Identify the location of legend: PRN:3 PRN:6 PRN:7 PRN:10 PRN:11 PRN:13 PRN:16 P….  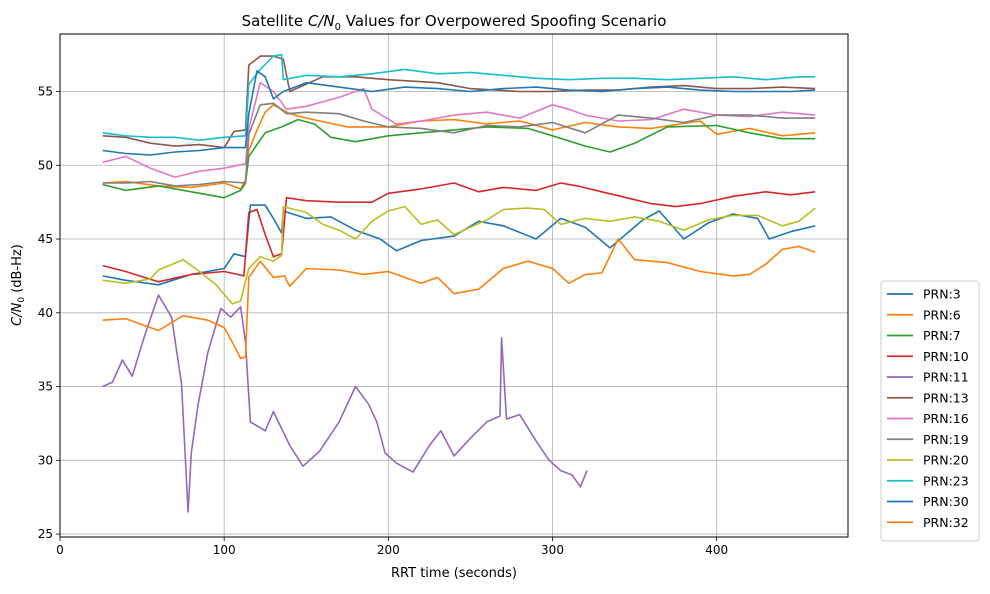
(930, 411).